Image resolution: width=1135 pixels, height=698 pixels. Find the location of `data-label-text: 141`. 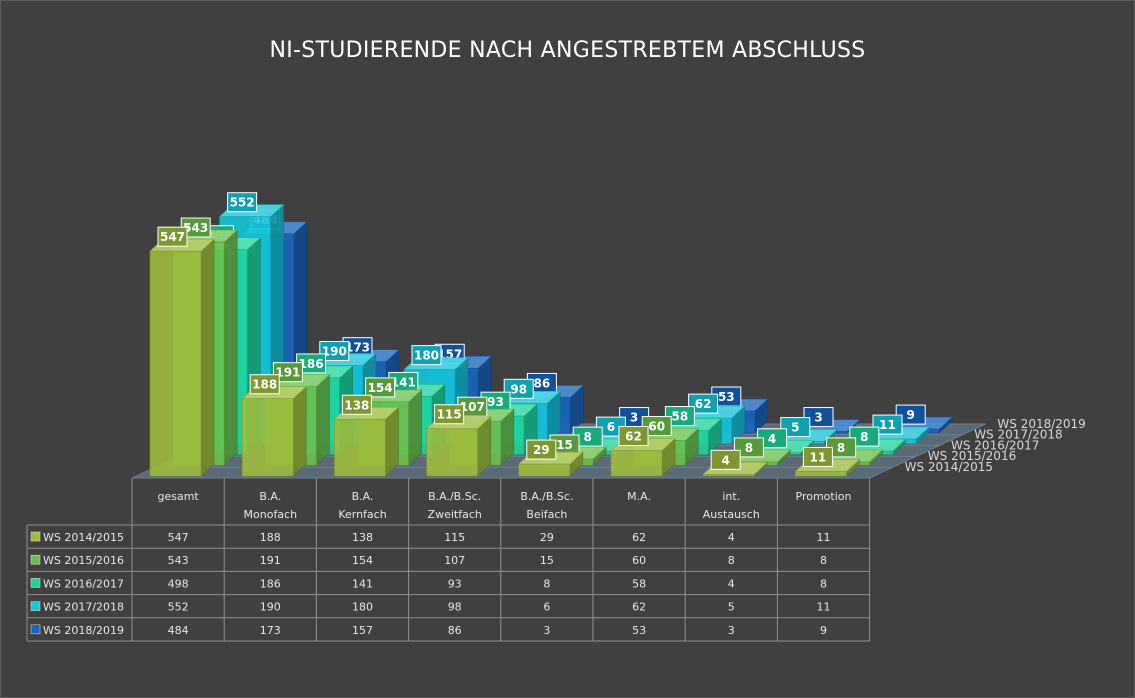

data-label-text: 141 is located at coordinates (403, 382).